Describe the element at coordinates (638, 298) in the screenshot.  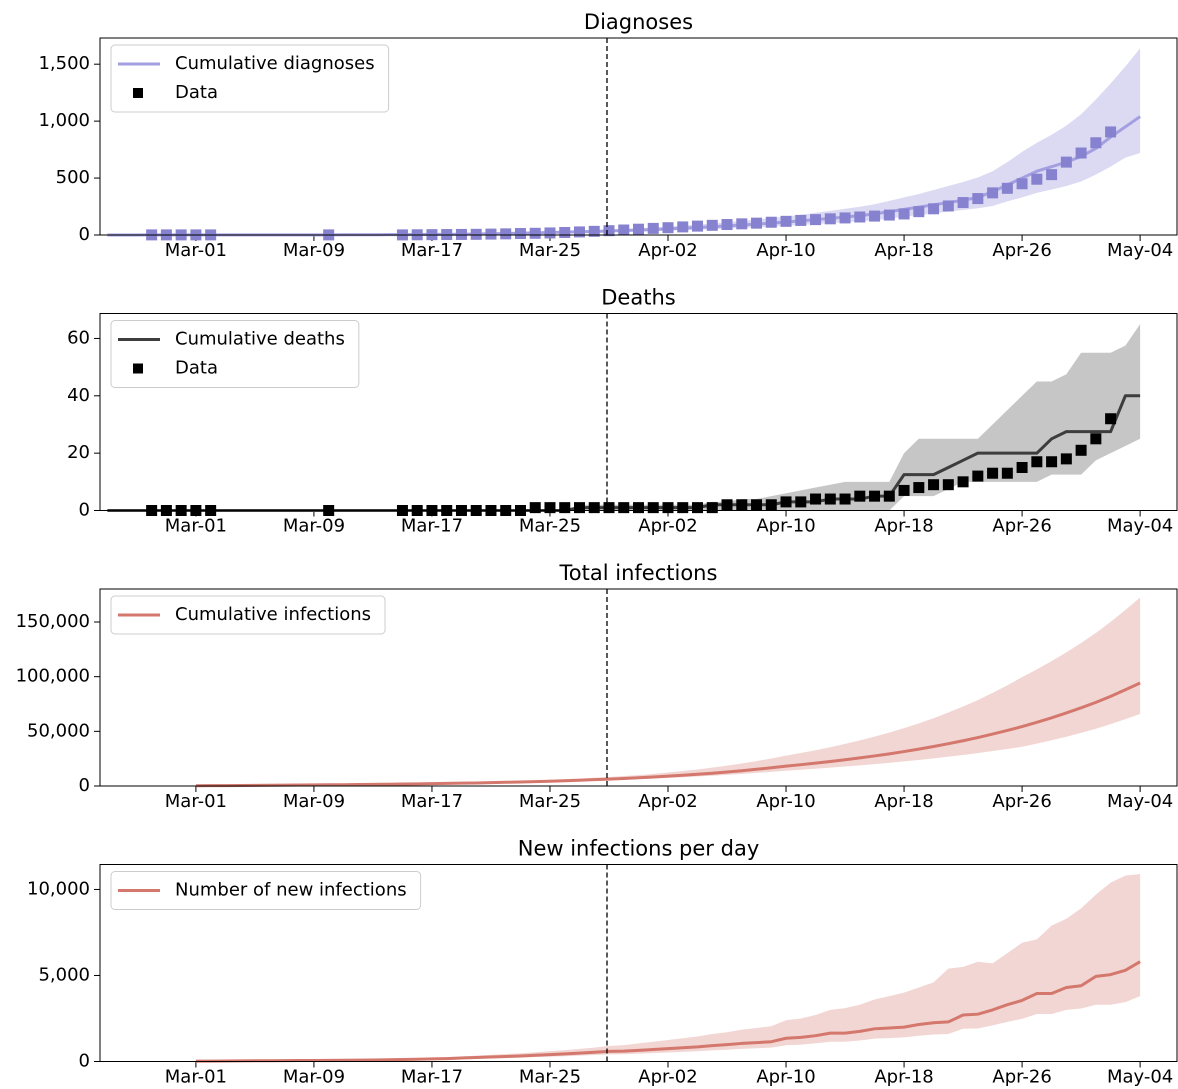
I see `chart-title: Deaths` at that location.